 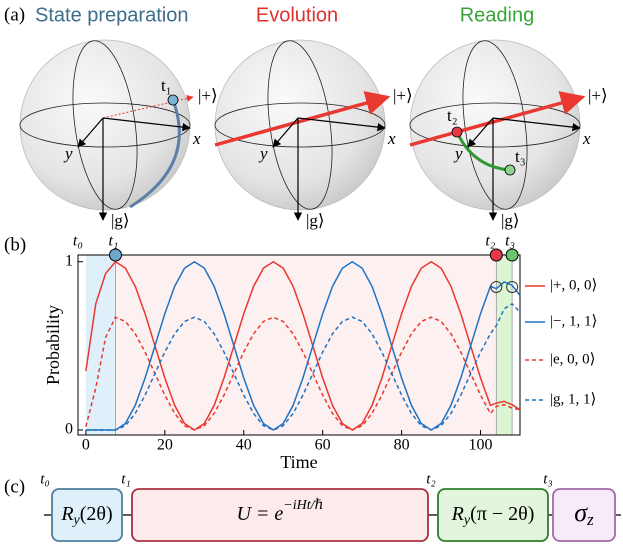 I want to click on time-label: t₃, so click(x=547, y=479).